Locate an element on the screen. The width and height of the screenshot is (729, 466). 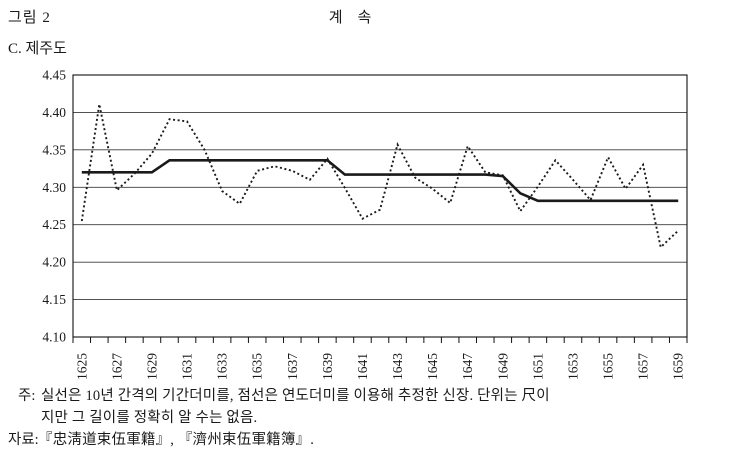
x-tick-label: 1631 is located at coordinates (187, 366).